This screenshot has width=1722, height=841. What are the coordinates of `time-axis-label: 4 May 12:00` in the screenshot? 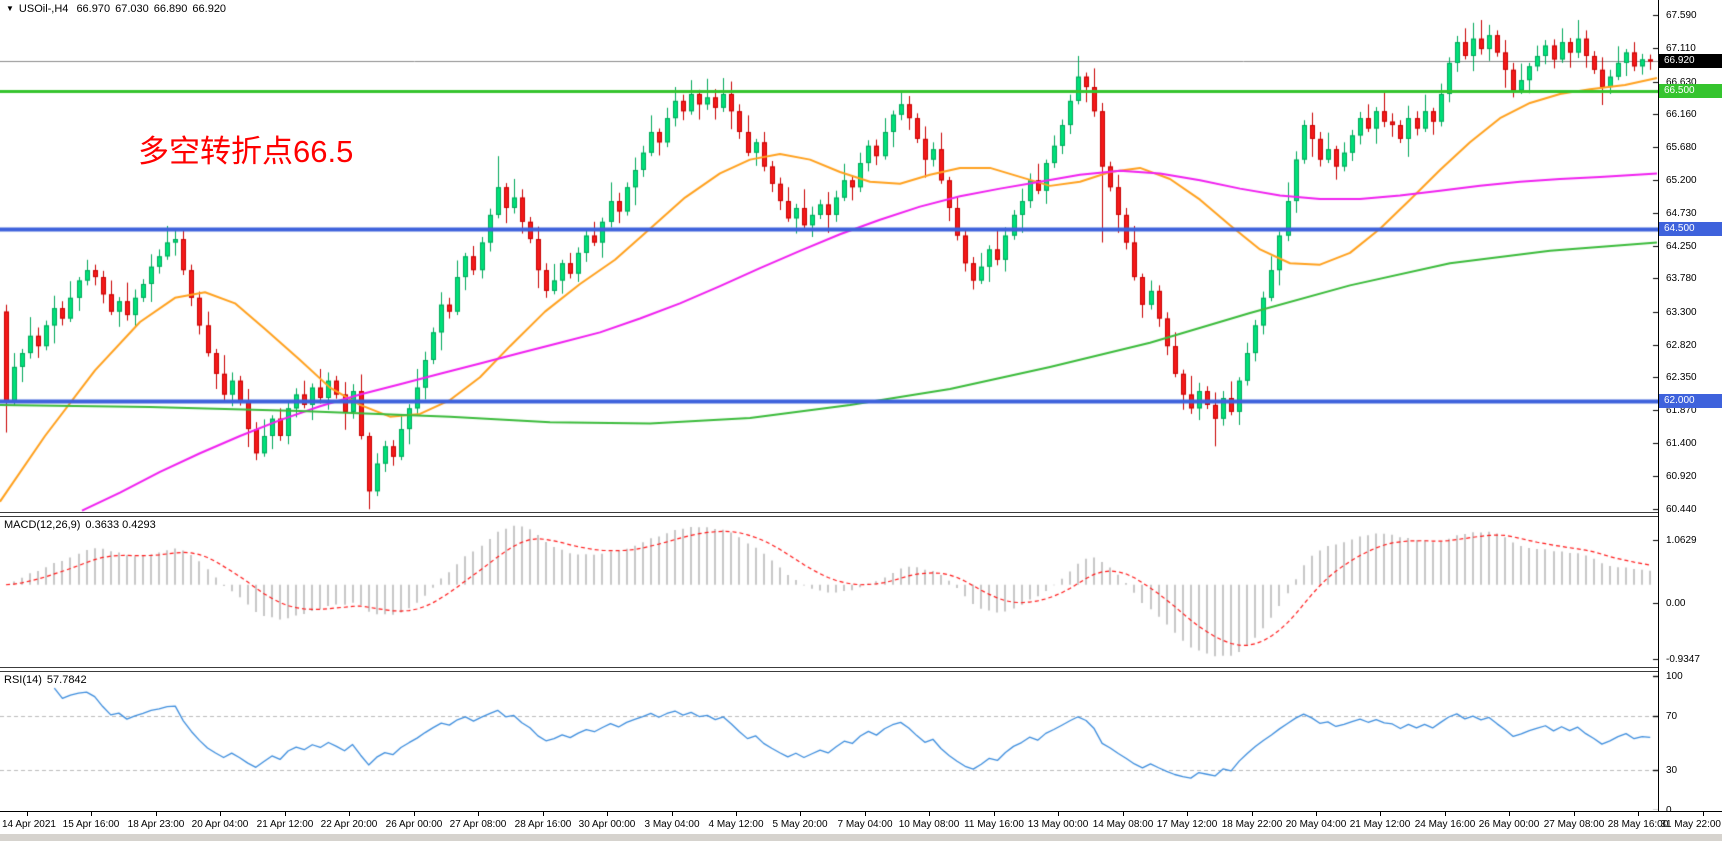 It's located at (736, 824).